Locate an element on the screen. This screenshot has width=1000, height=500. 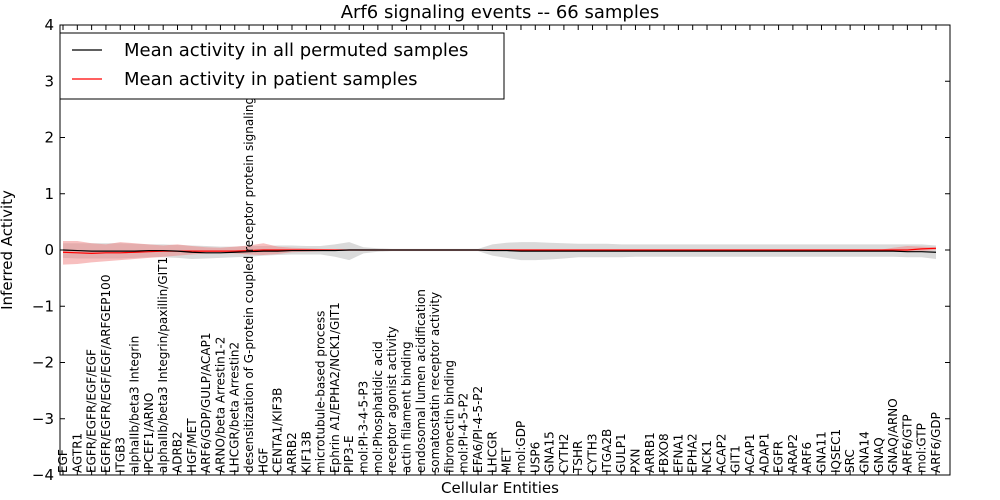
x-tick-label: TSHR is located at coordinates (578, 457).